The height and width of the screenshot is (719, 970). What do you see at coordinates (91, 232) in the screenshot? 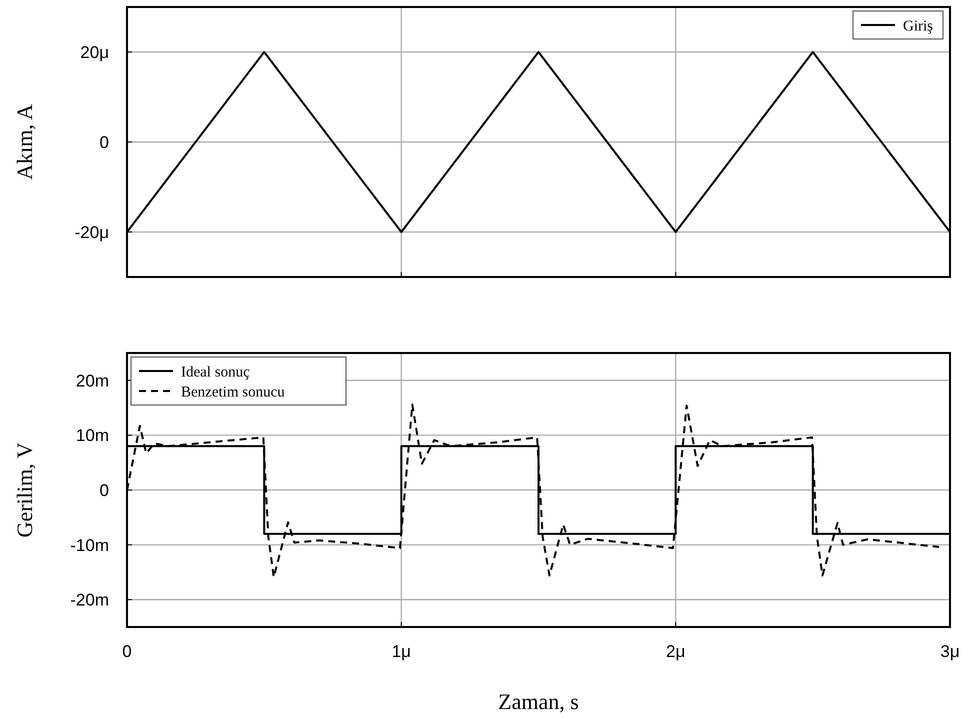
I see `y-tick-label: -20μ` at bounding box center [91, 232].